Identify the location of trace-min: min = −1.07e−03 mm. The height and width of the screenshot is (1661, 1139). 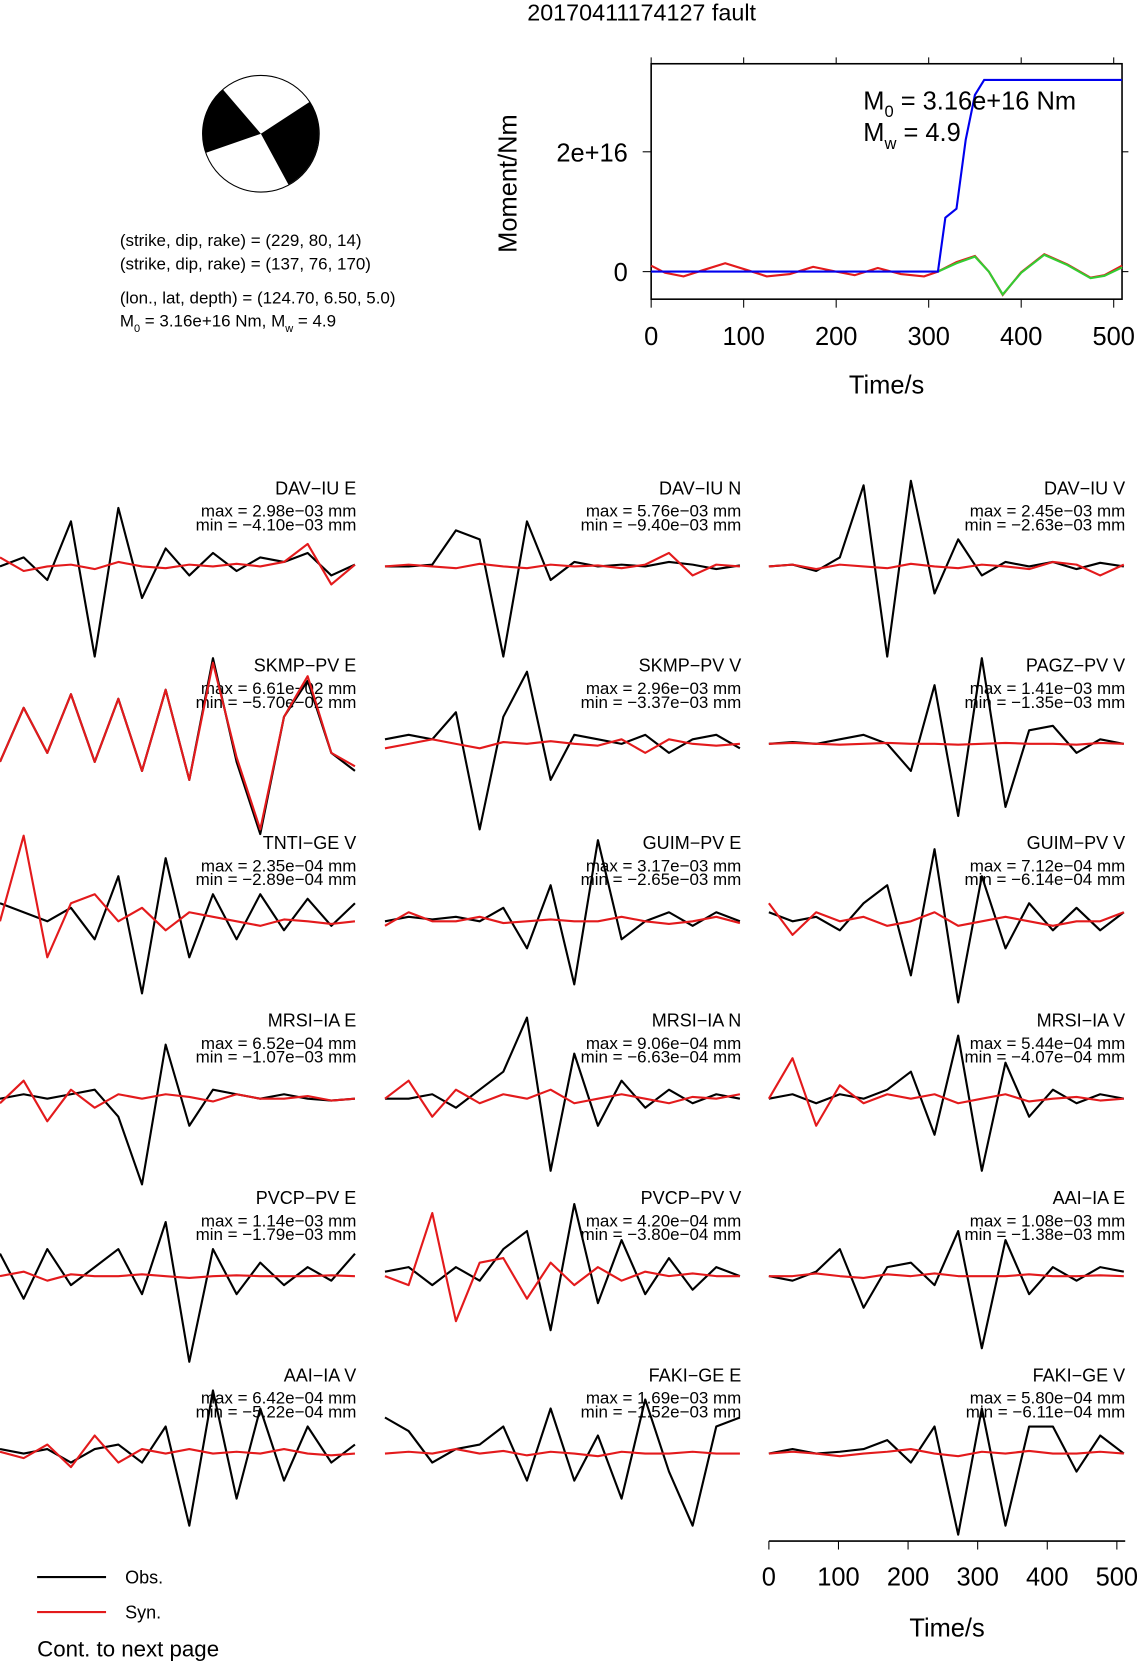
(276, 1057).